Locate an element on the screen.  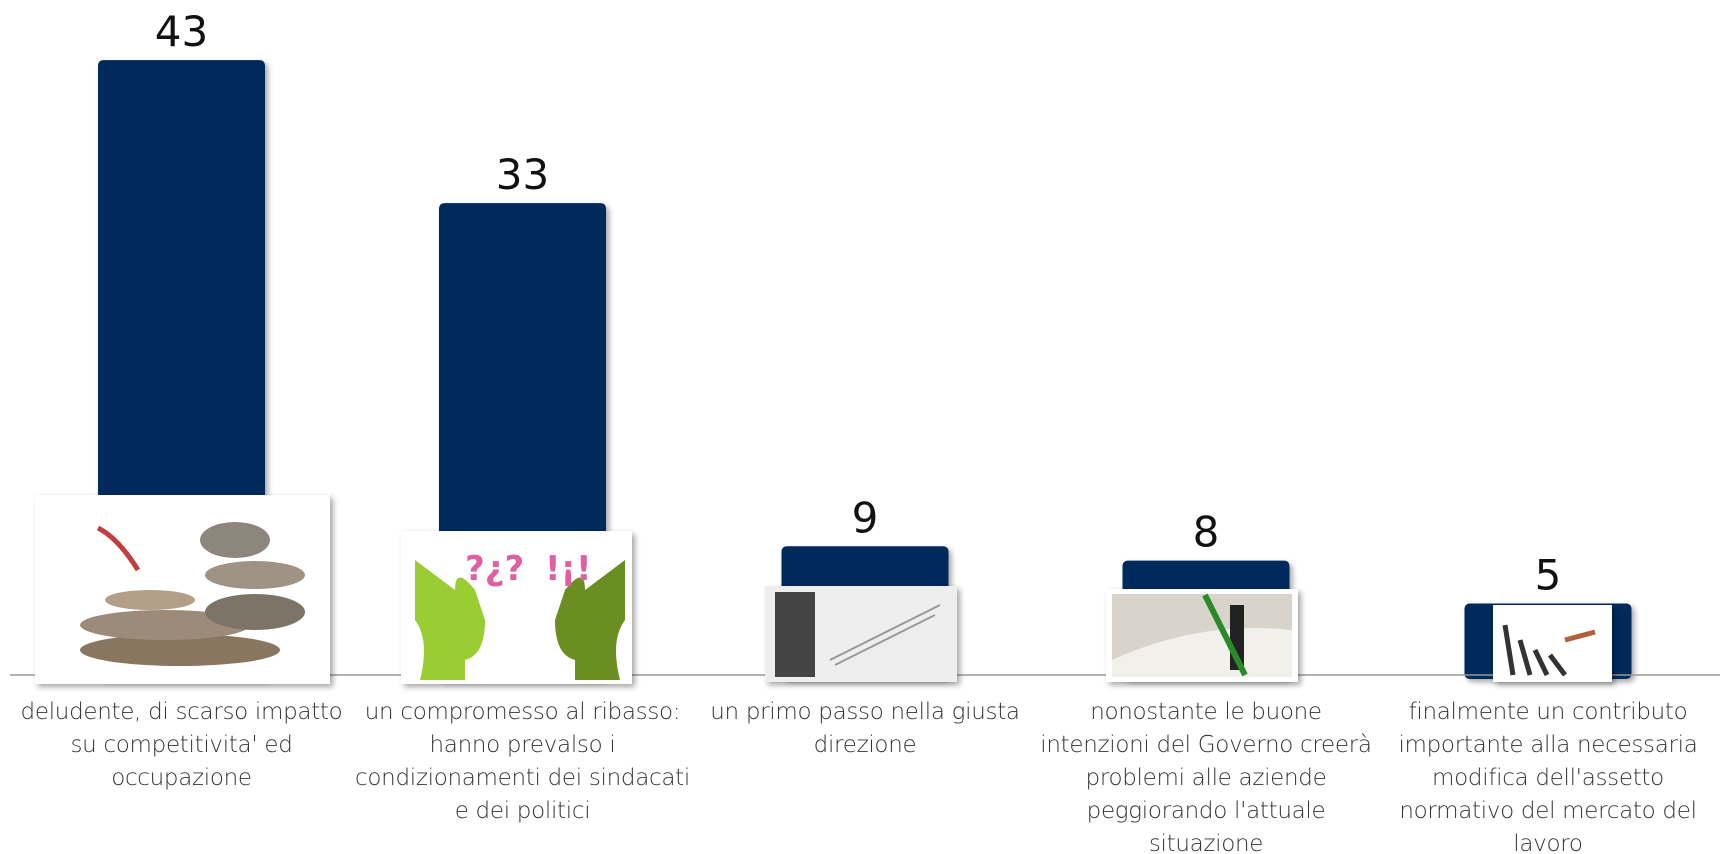
photo-stones is located at coordinates (182, 589).